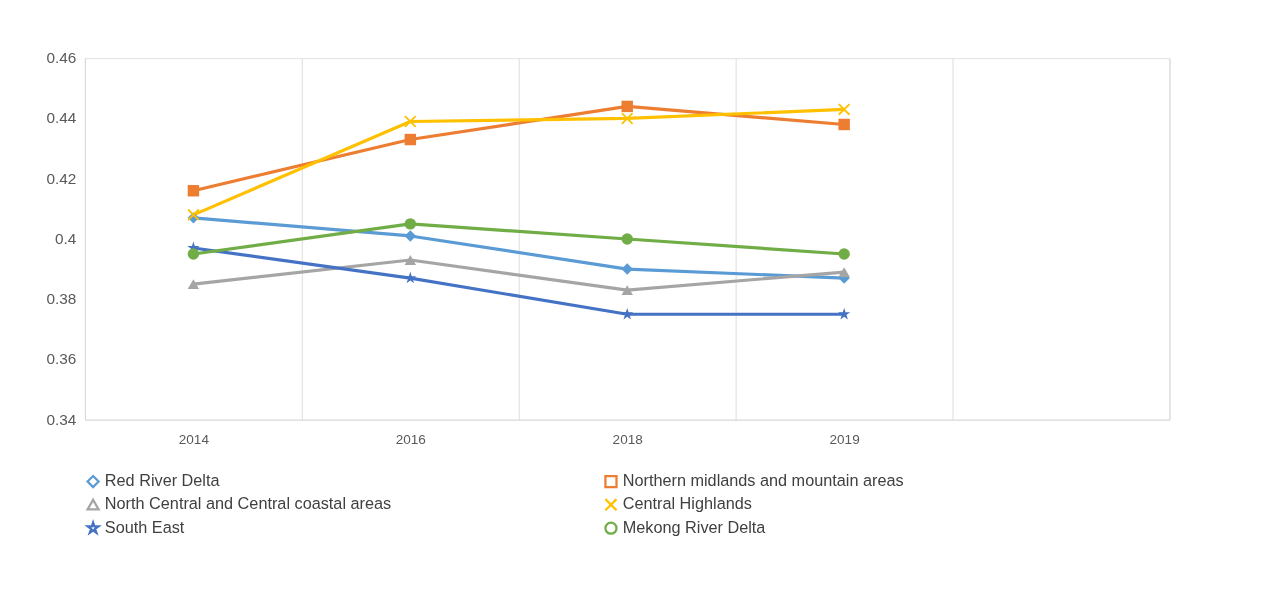 This screenshot has width=1287, height=603. I want to click on y-tick-label: 0.36, so click(61, 359).